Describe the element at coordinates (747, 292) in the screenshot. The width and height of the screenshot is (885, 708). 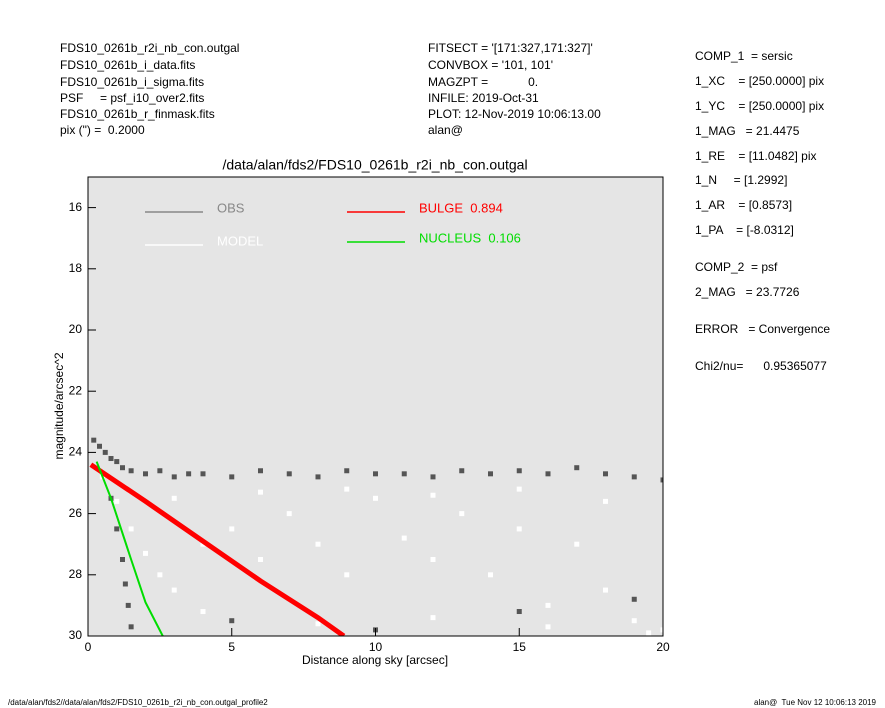
I see `fit-parameter: 2_MAG = 23.7726` at that location.